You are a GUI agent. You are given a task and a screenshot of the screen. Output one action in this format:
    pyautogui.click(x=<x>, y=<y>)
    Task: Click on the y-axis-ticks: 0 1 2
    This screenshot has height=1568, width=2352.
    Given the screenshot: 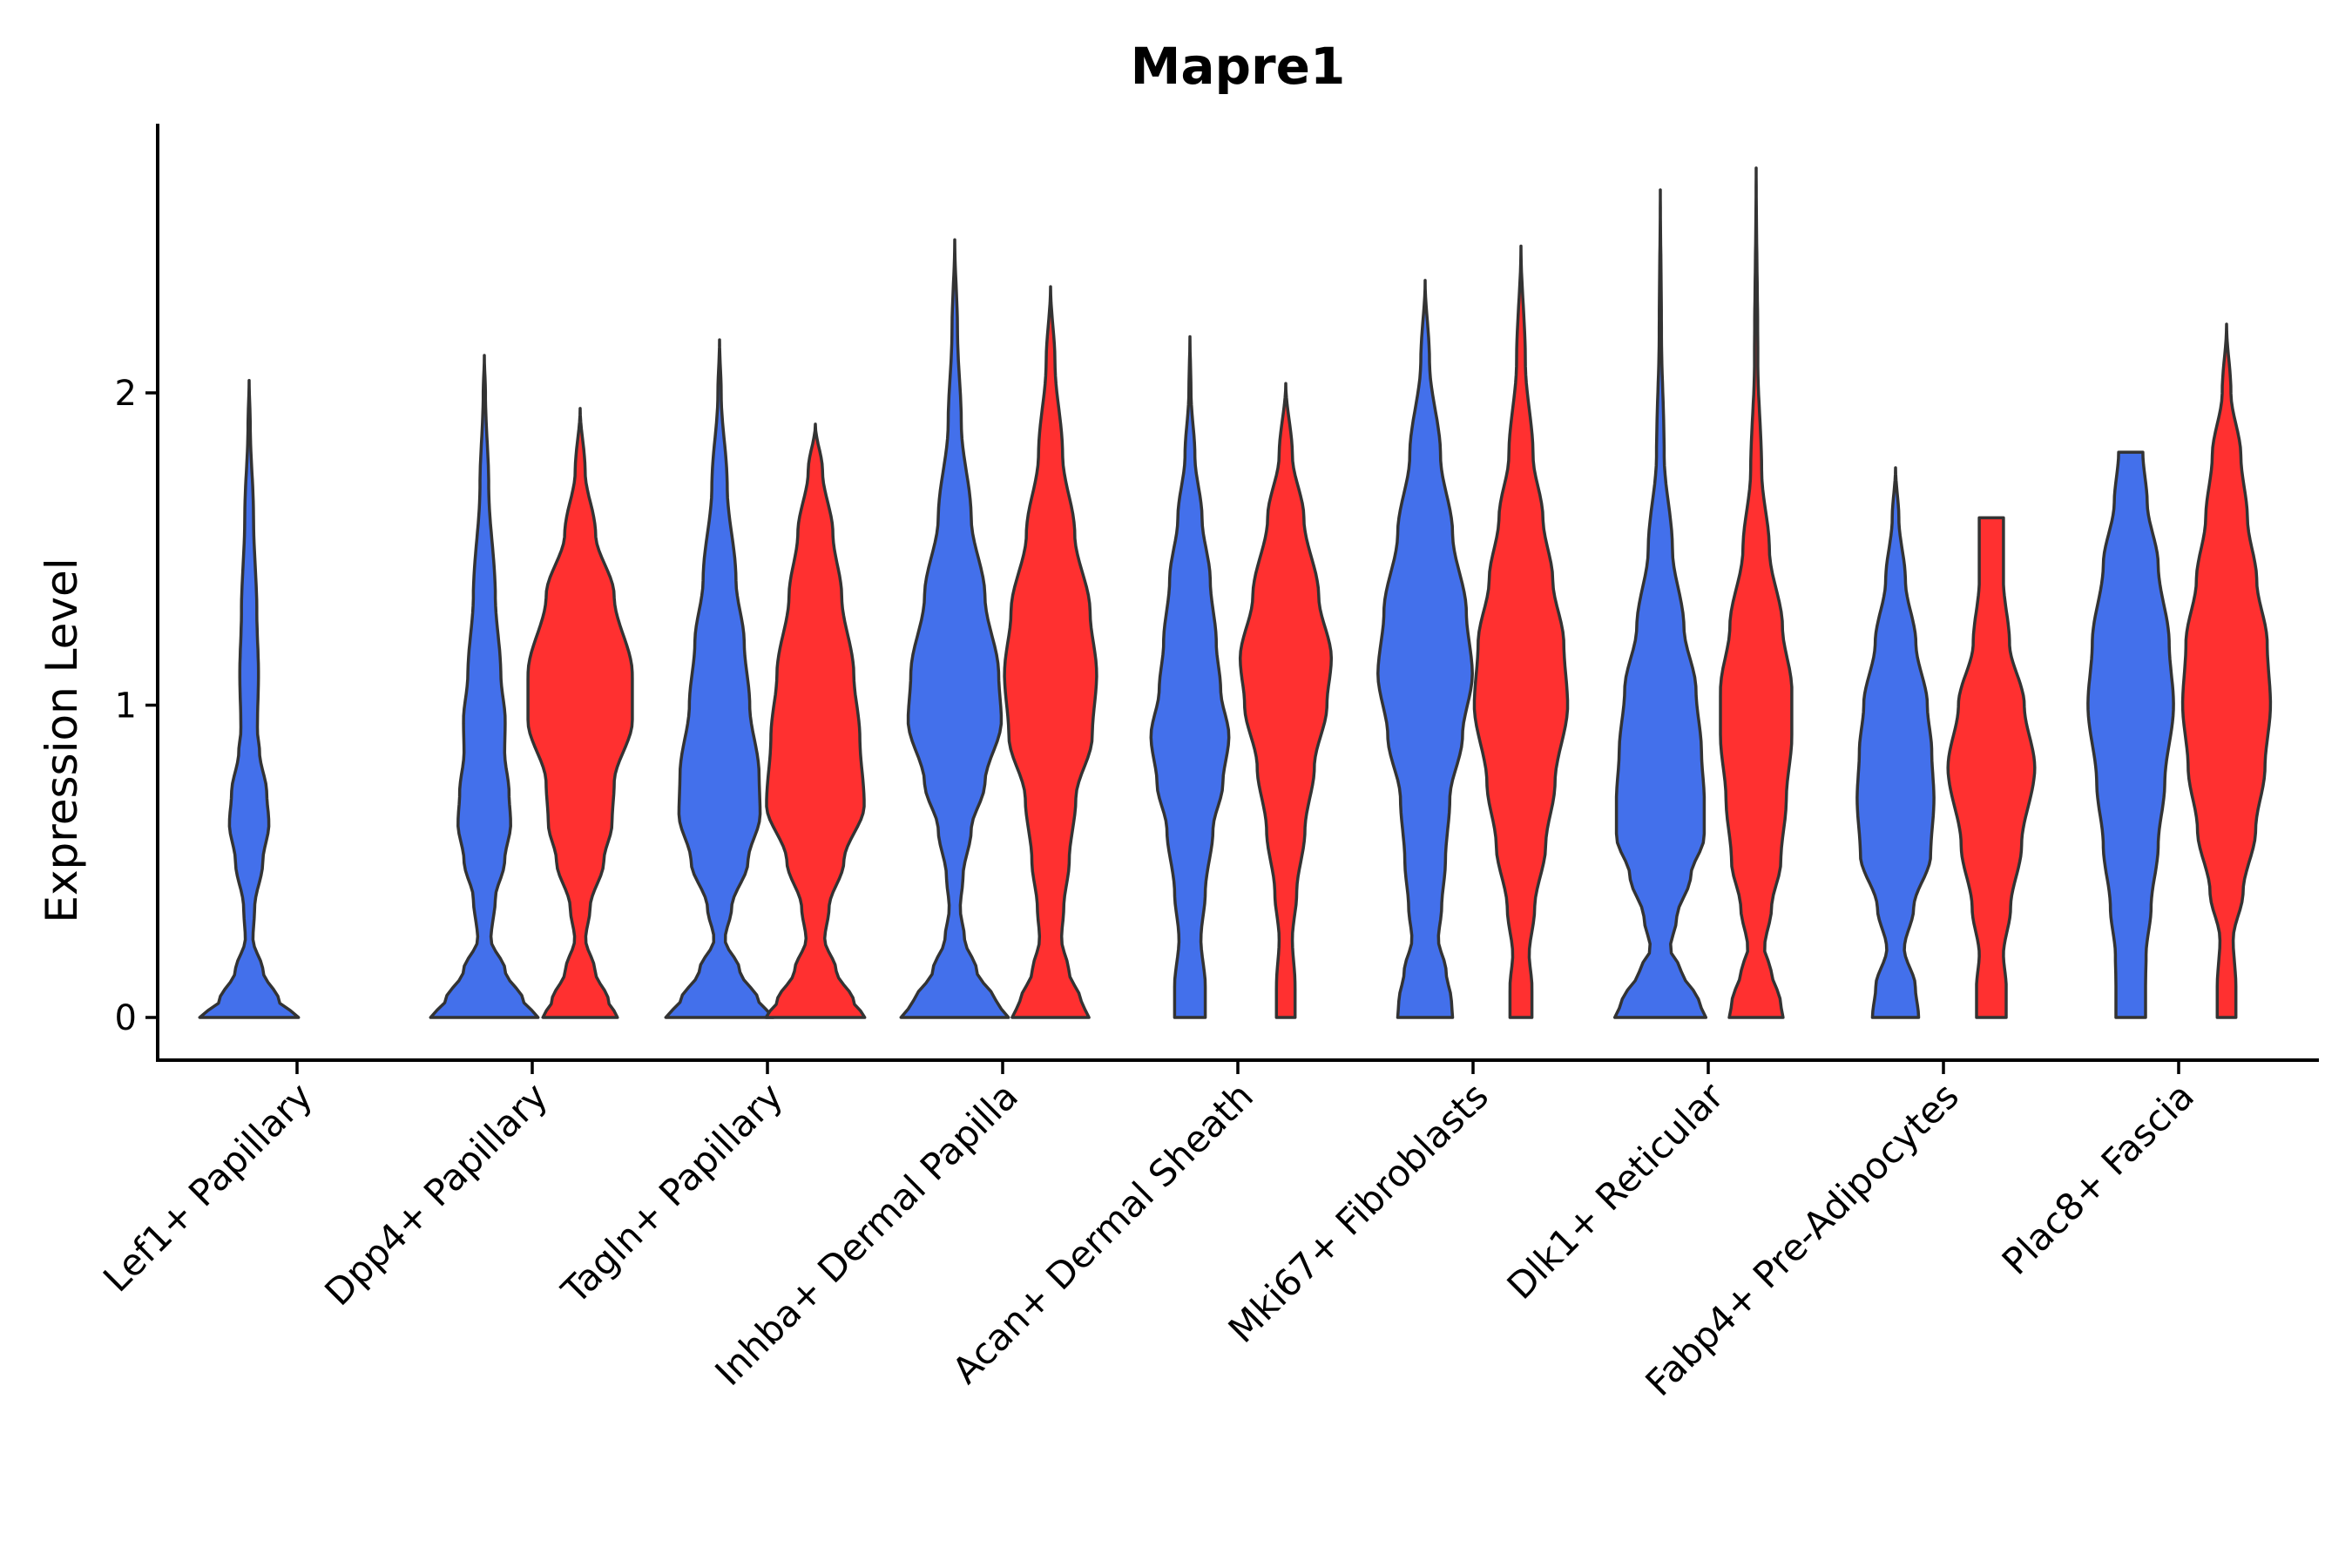 What is the action you would take?
    pyautogui.click(x=136, y=706)
    